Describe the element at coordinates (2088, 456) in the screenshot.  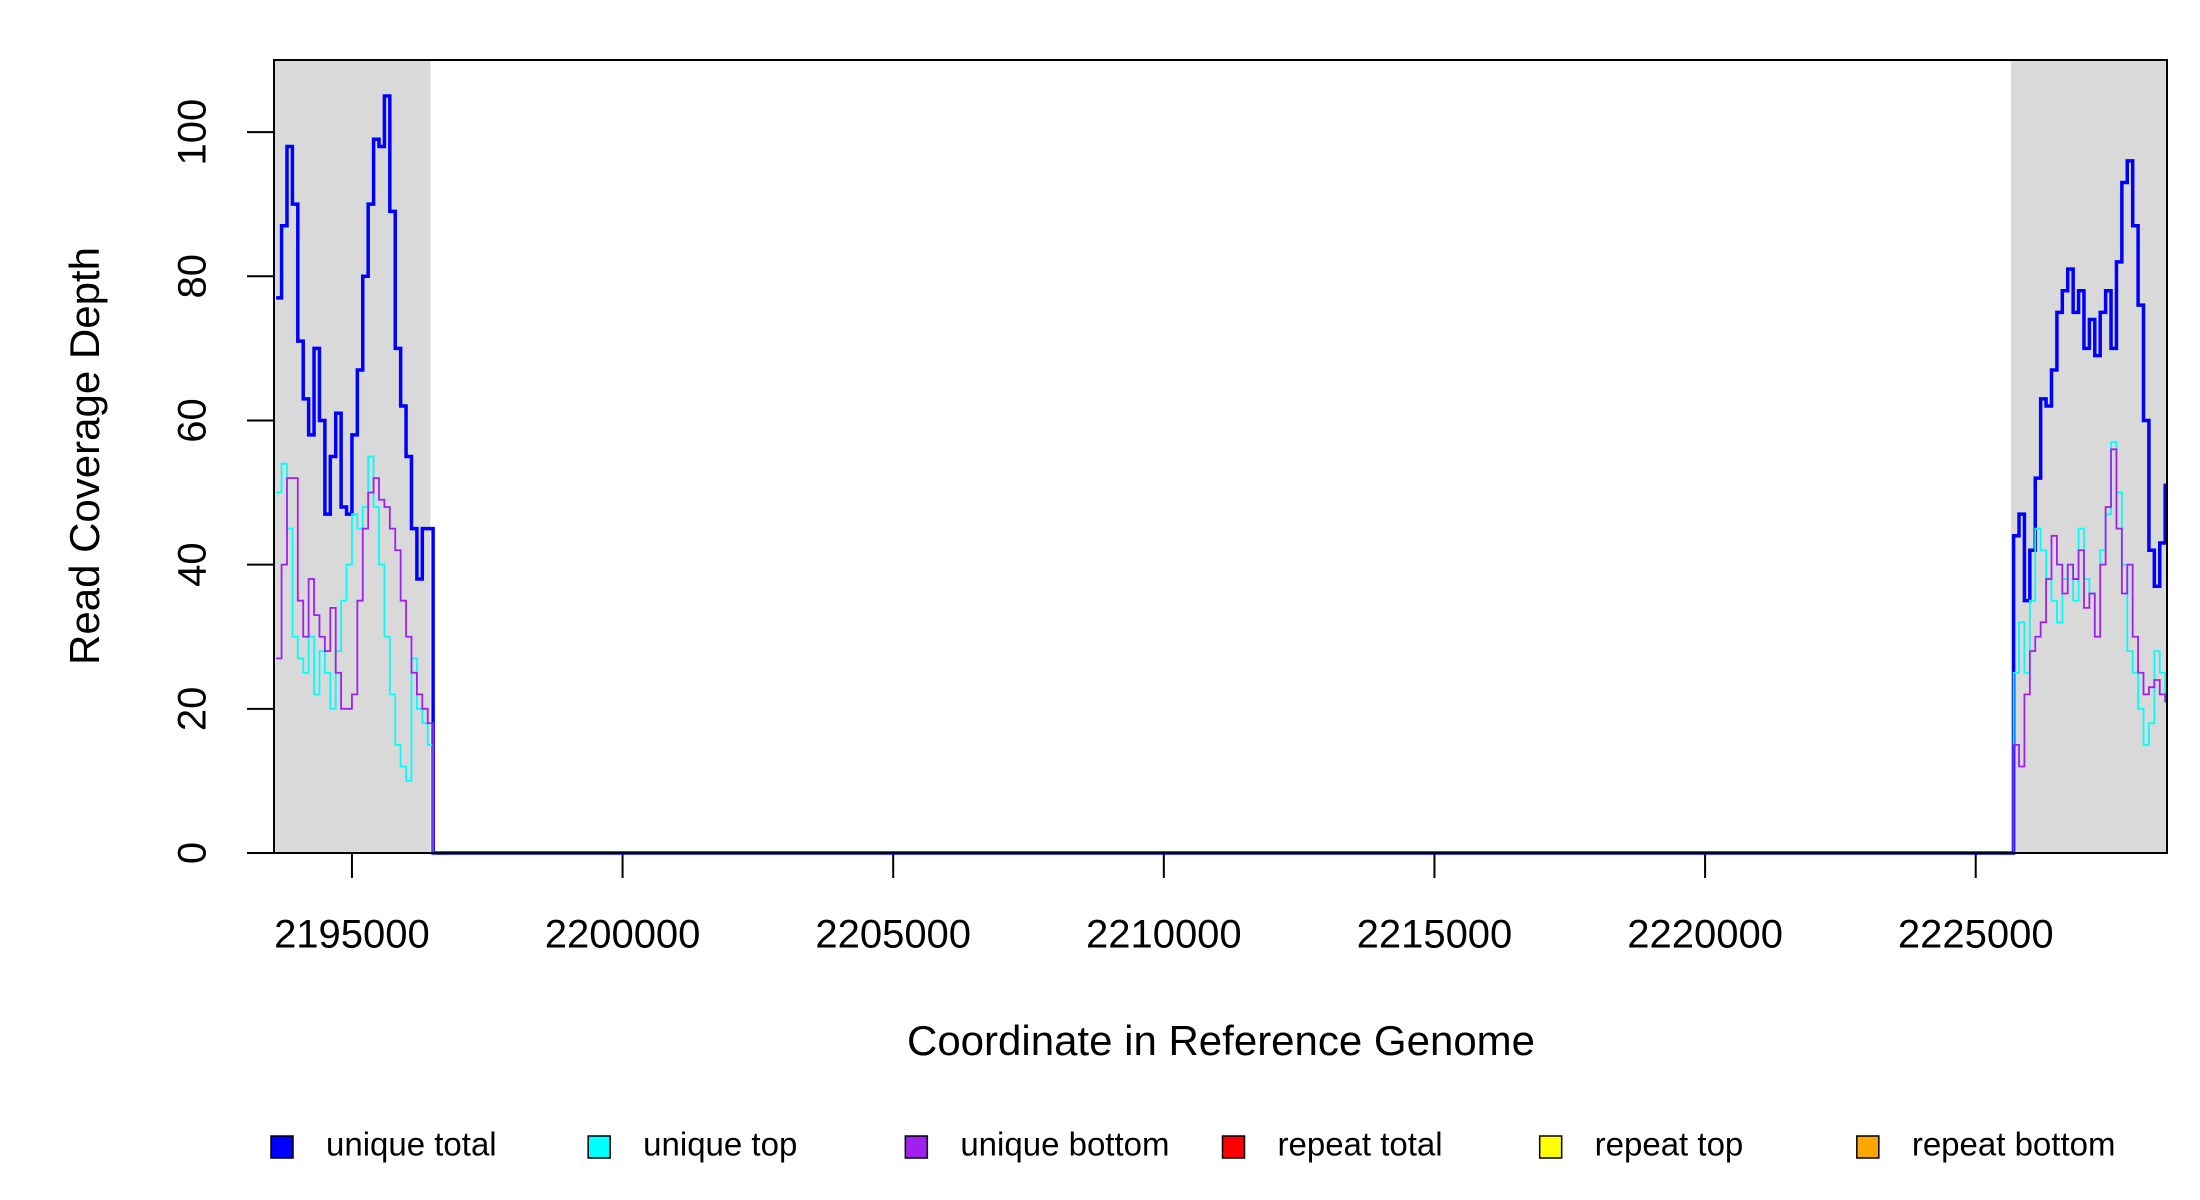
I see `shaded-region` at that location.